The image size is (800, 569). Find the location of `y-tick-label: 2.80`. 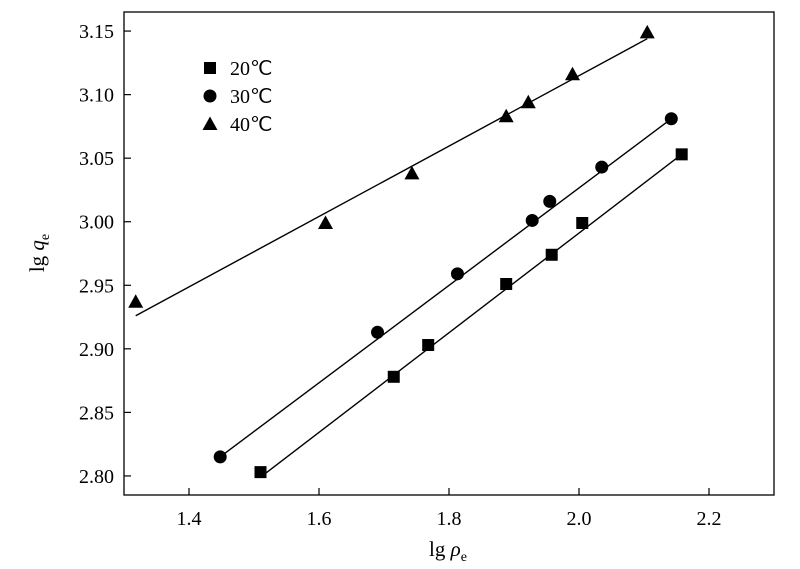

y-tick-label: 2.80 is located at coordinates (96, 477).